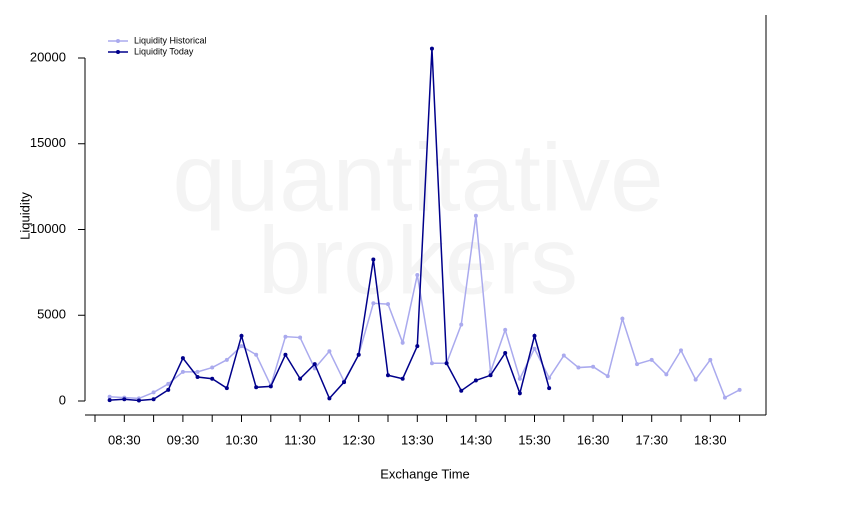 This screenshot has width=850, height=505. I want to click on y-tick-label: 0, so click(62, 399).